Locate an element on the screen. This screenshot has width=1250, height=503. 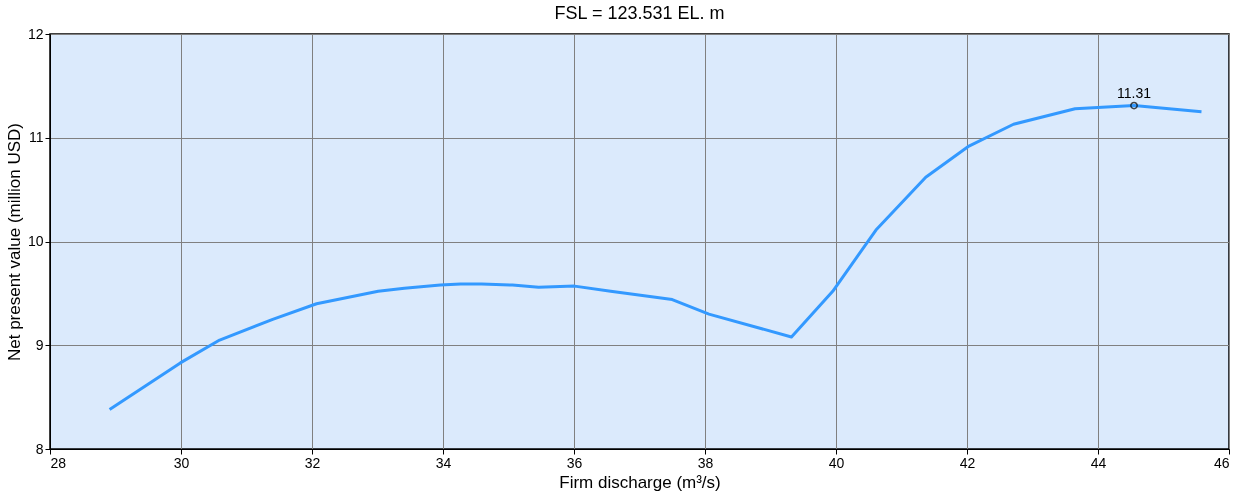
x-tick-label: 32 is located at coordinates (312, 462).